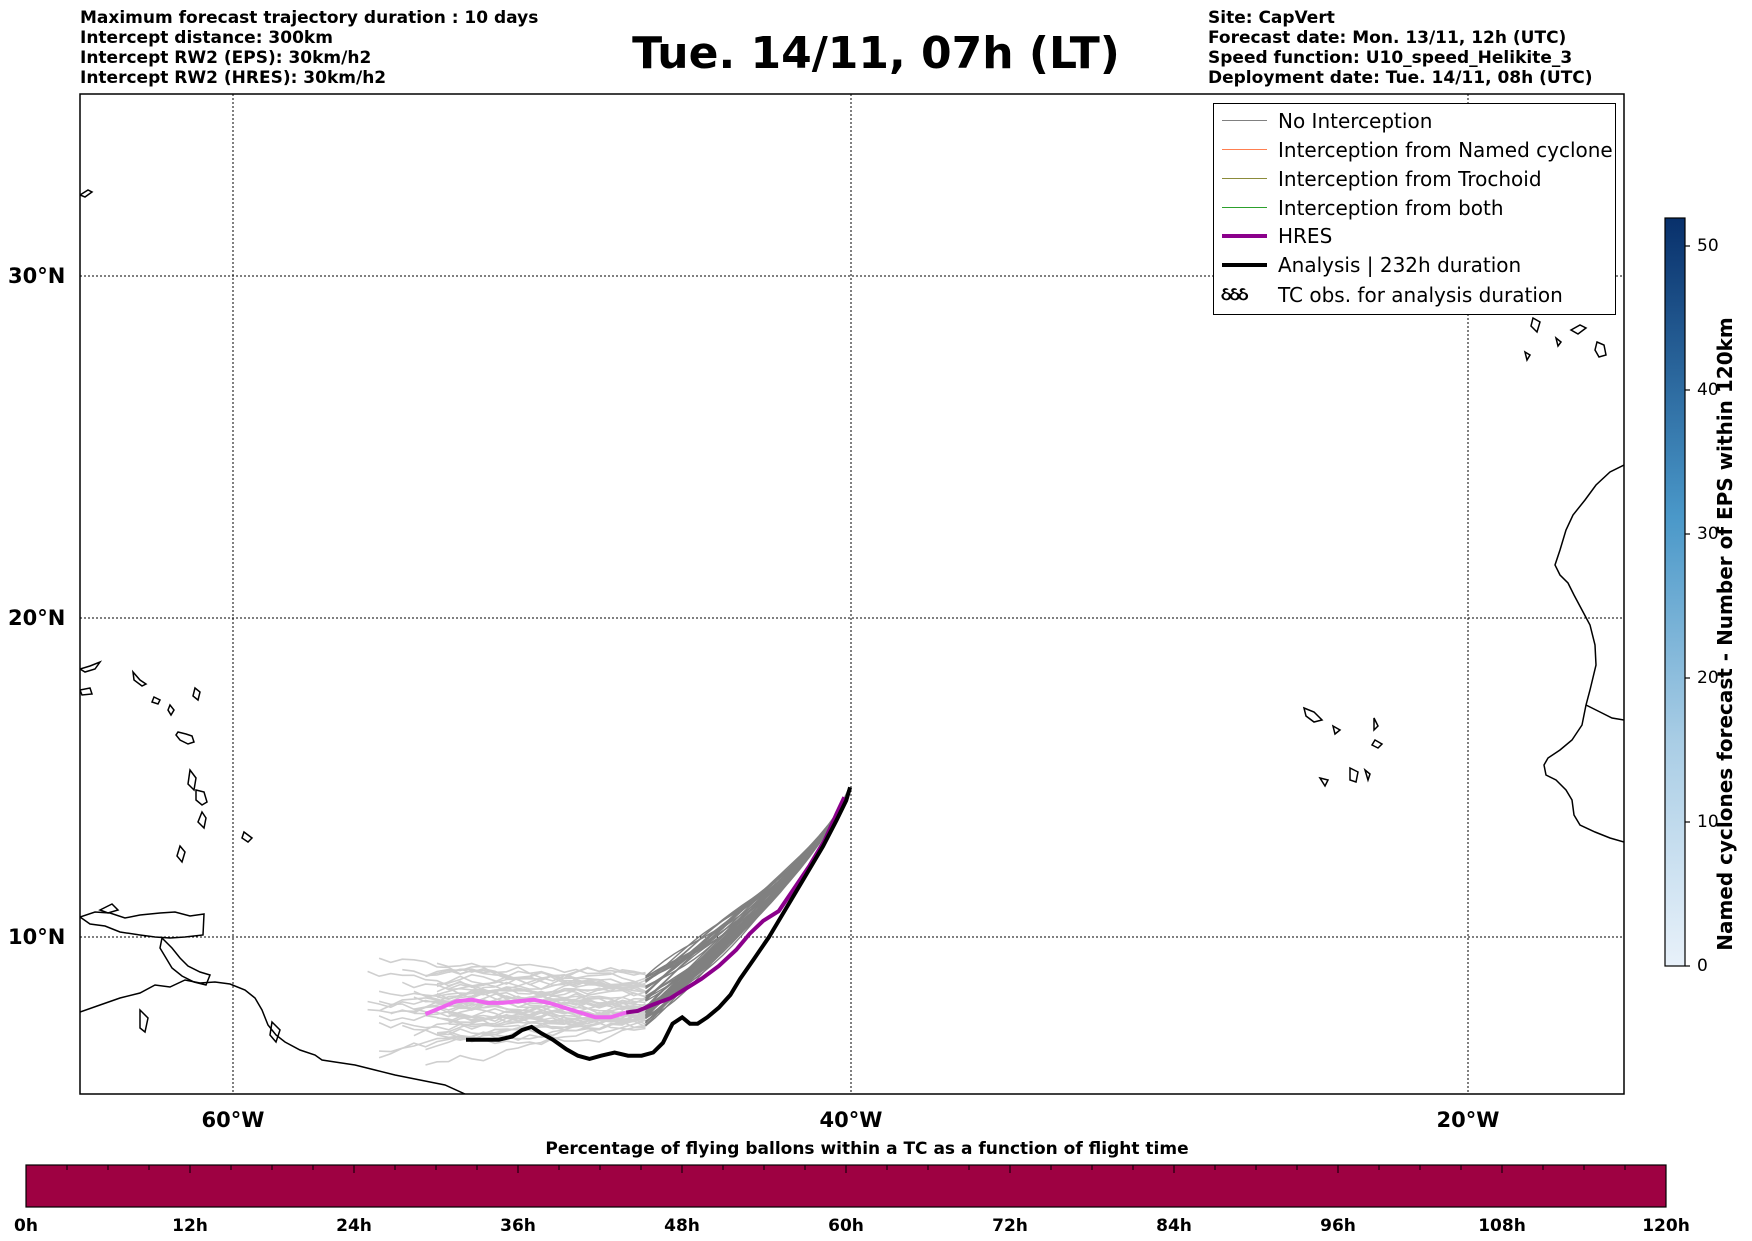  Describe the element at coordinates (1708, 390) in the screenshot. I see `colorbar-tick-label: 40` at that location.